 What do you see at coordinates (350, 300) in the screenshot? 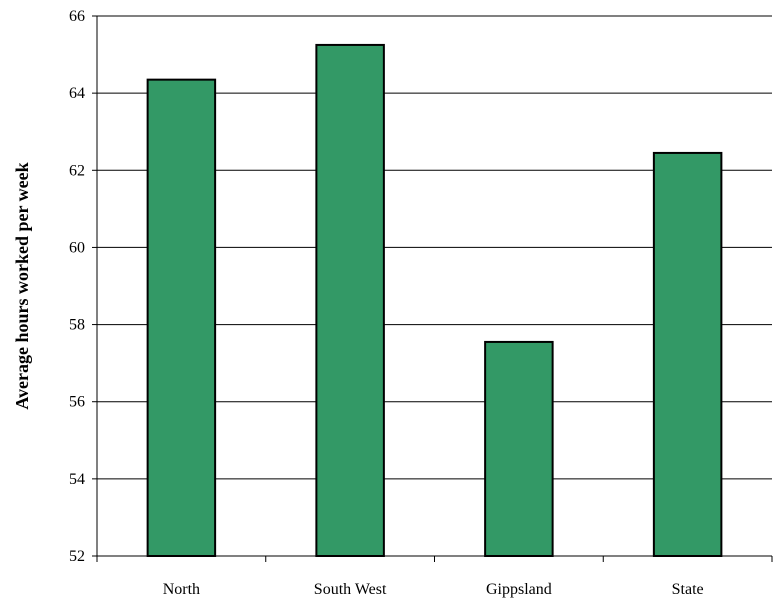
I see `bar-south-west` at bounding box center [350, 300].